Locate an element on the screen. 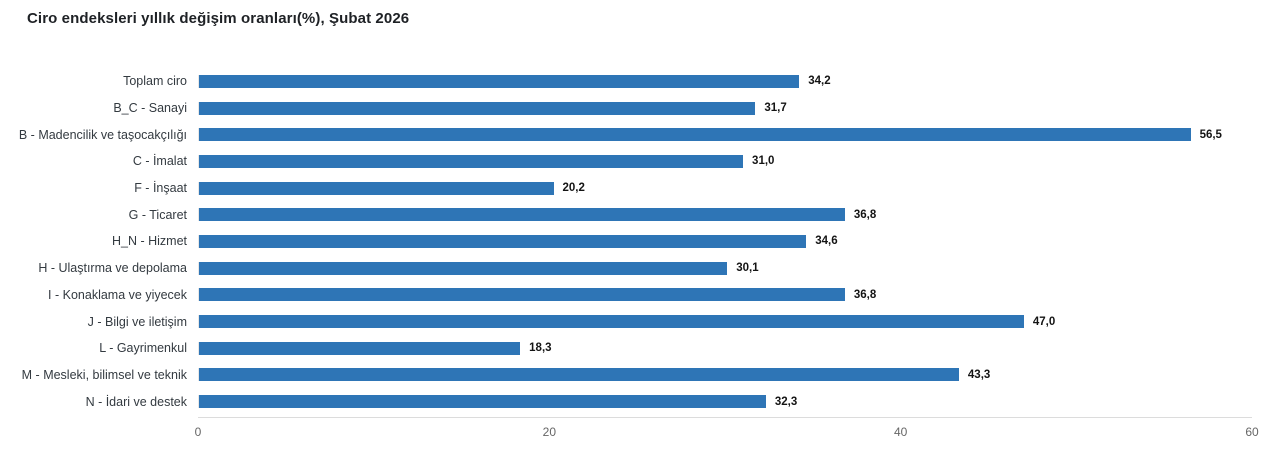 The image size is (1280, 452). bar-track: 56,5 is located at coordinates (725, 135).